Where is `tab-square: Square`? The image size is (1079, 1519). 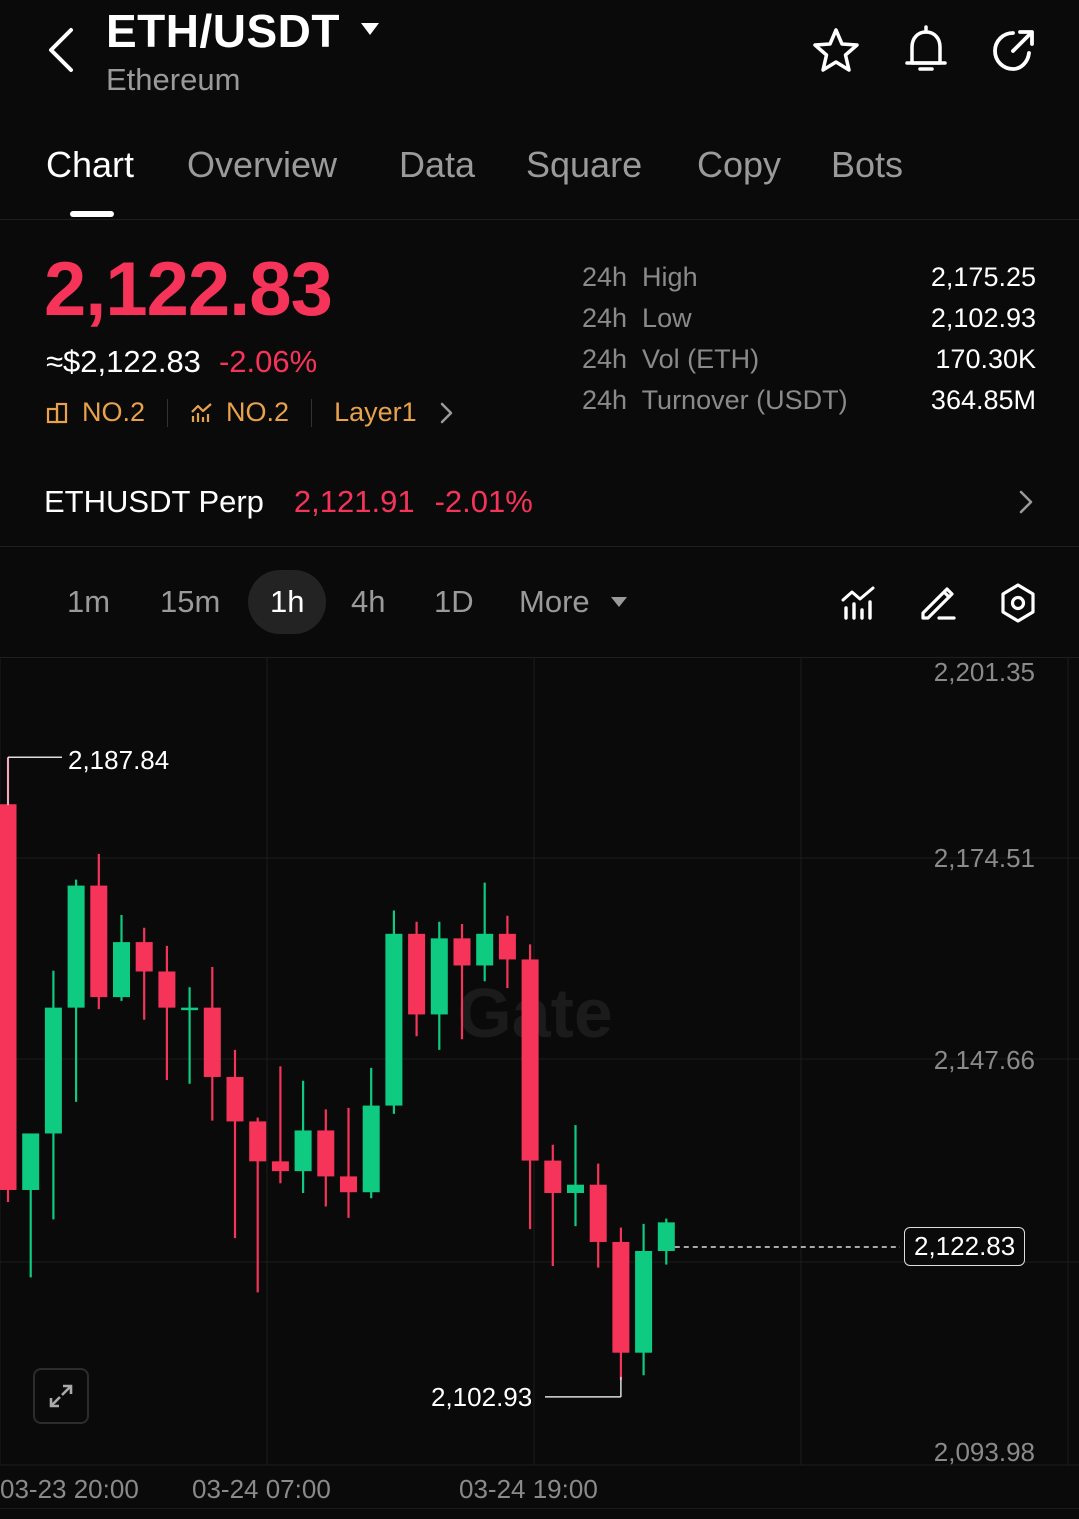 tab-square: Square is located at coordinates (584, 164).